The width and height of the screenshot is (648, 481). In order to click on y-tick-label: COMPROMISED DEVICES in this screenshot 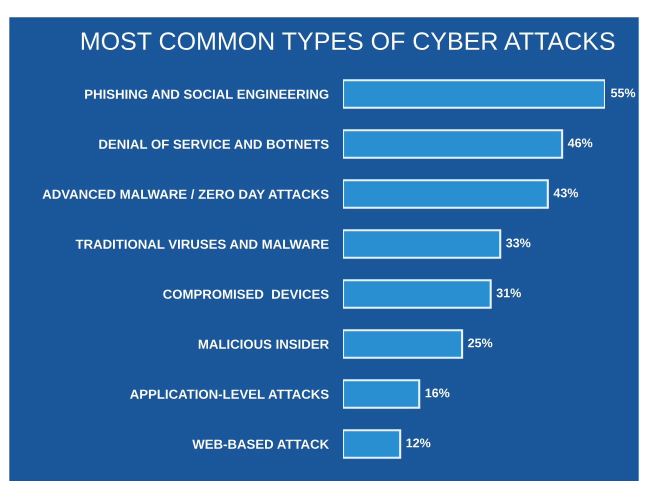, I will do `click(246, 294)`.